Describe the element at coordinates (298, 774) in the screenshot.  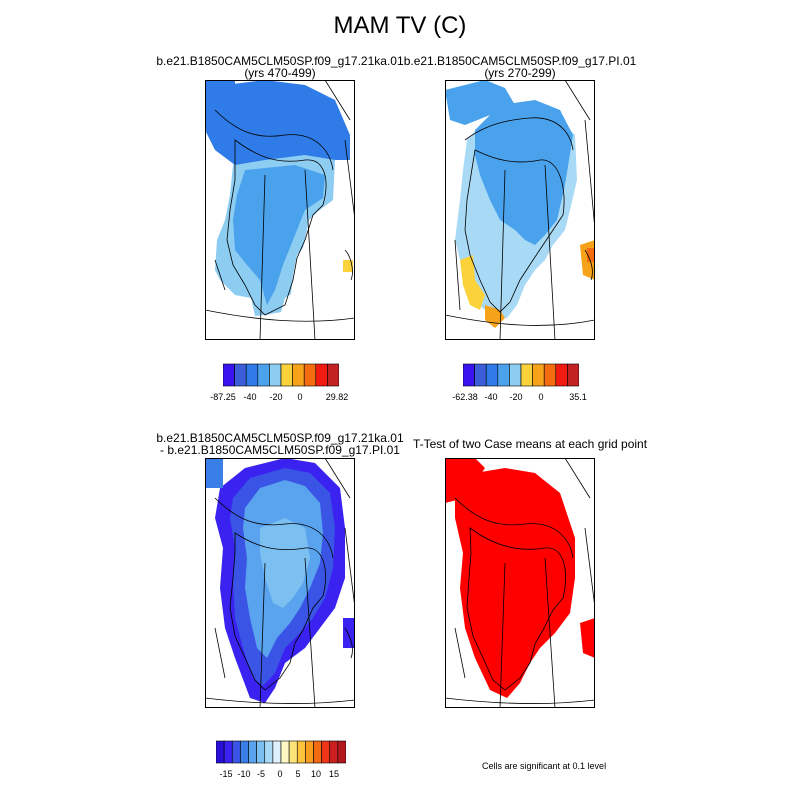
I see `colorbar-3-label: 5` at that location.